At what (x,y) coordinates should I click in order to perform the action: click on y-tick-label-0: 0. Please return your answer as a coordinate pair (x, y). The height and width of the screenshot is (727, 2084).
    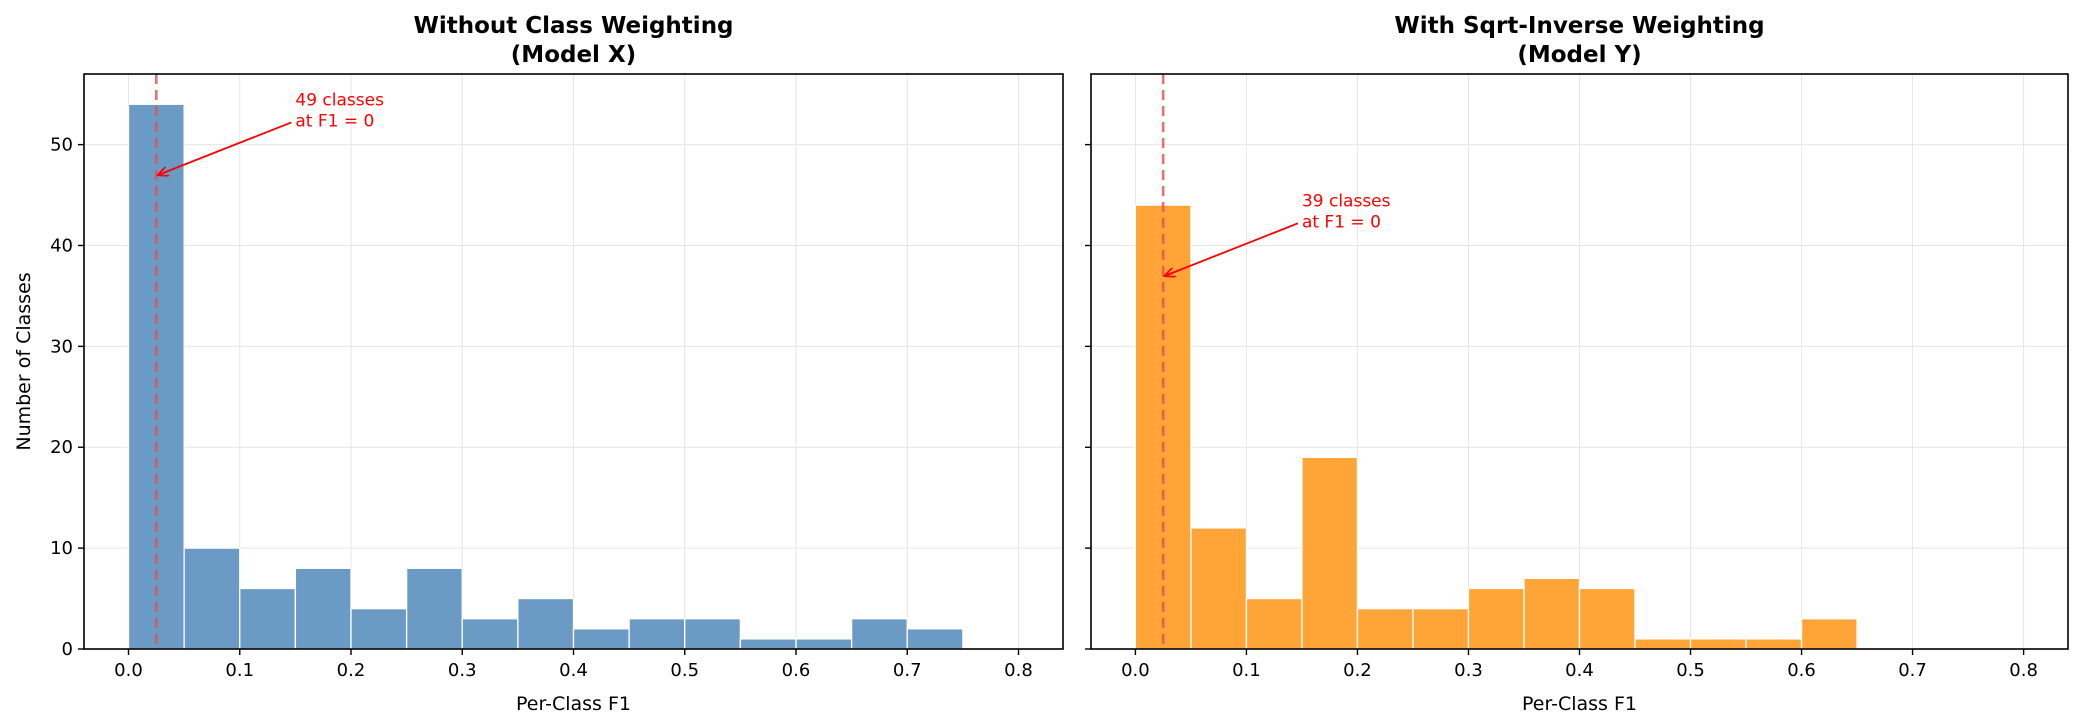
    Looking at the image, I should click on (67, 649).